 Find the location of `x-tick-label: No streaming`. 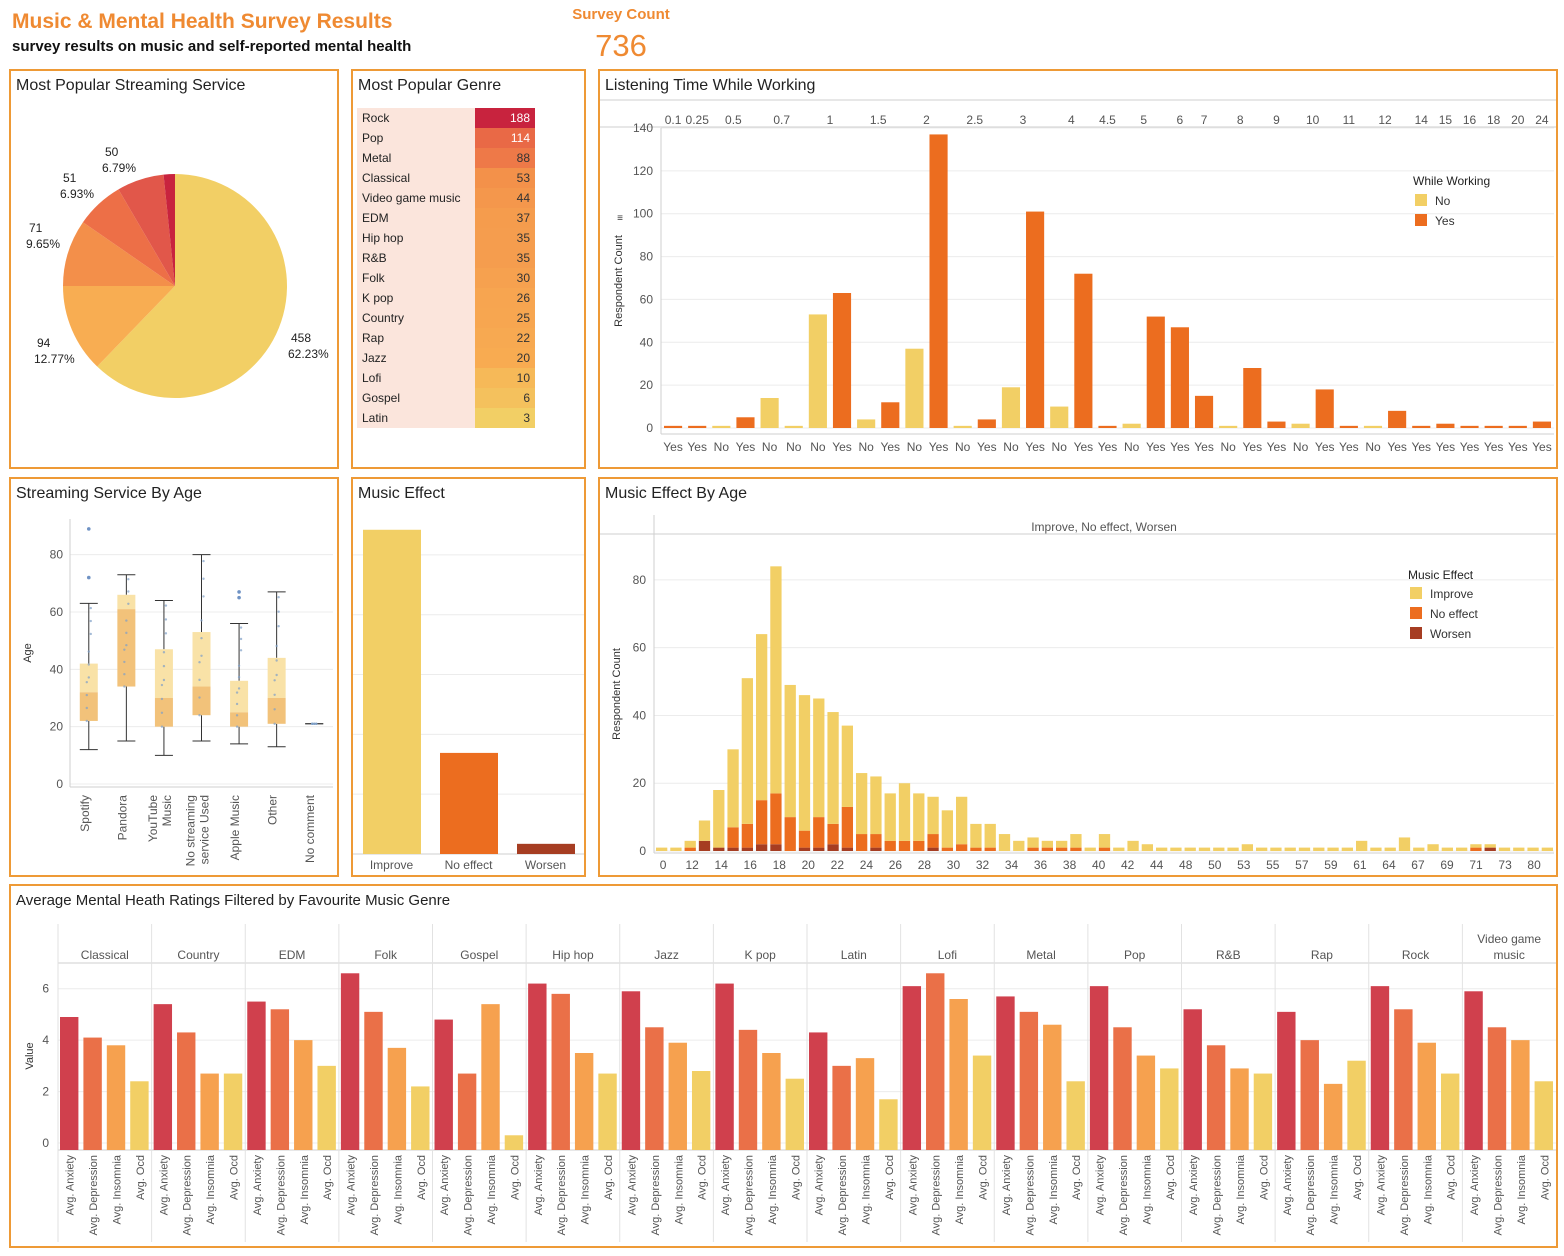

x-tick-label: No streaming is located at coordinates (191, 830).